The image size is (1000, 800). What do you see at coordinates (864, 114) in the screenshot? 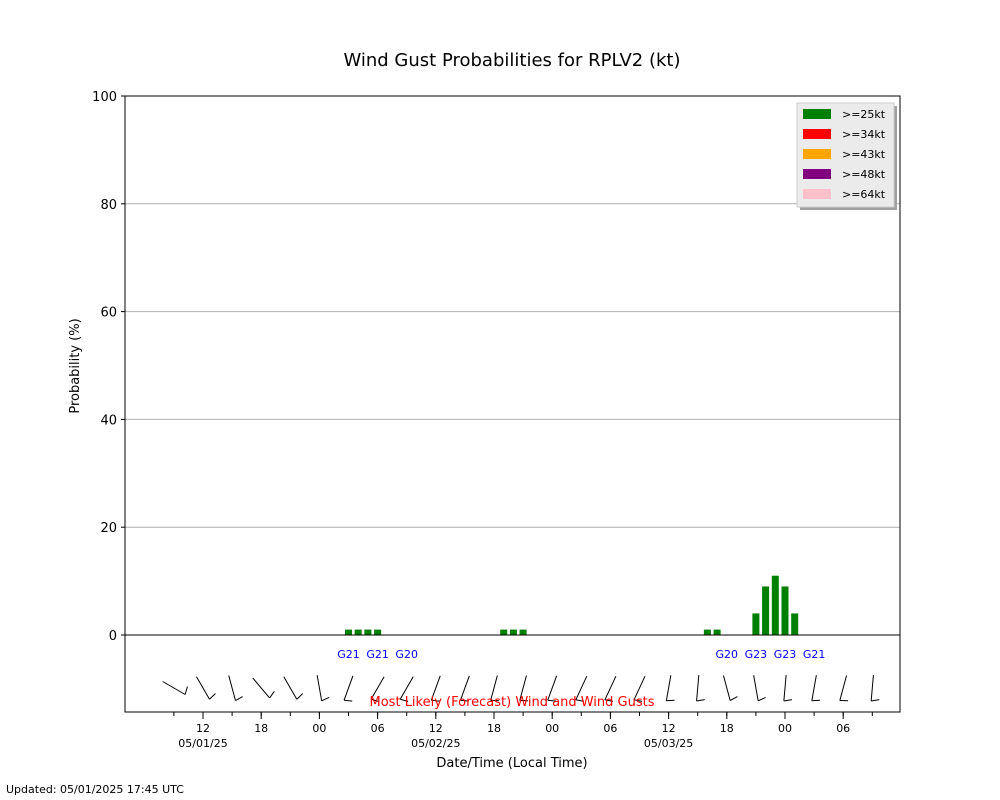
I see `legend-label: >=25kt` at bounding box center [864, 114].